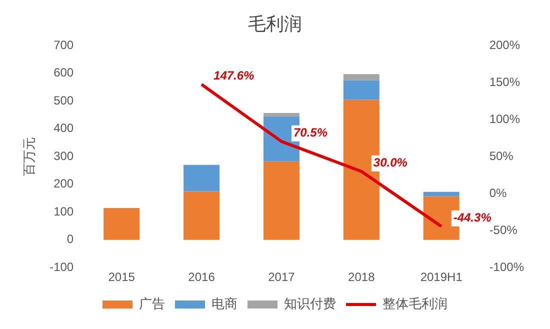  I want to click on y-tick-label: -100, so click(62, 267).